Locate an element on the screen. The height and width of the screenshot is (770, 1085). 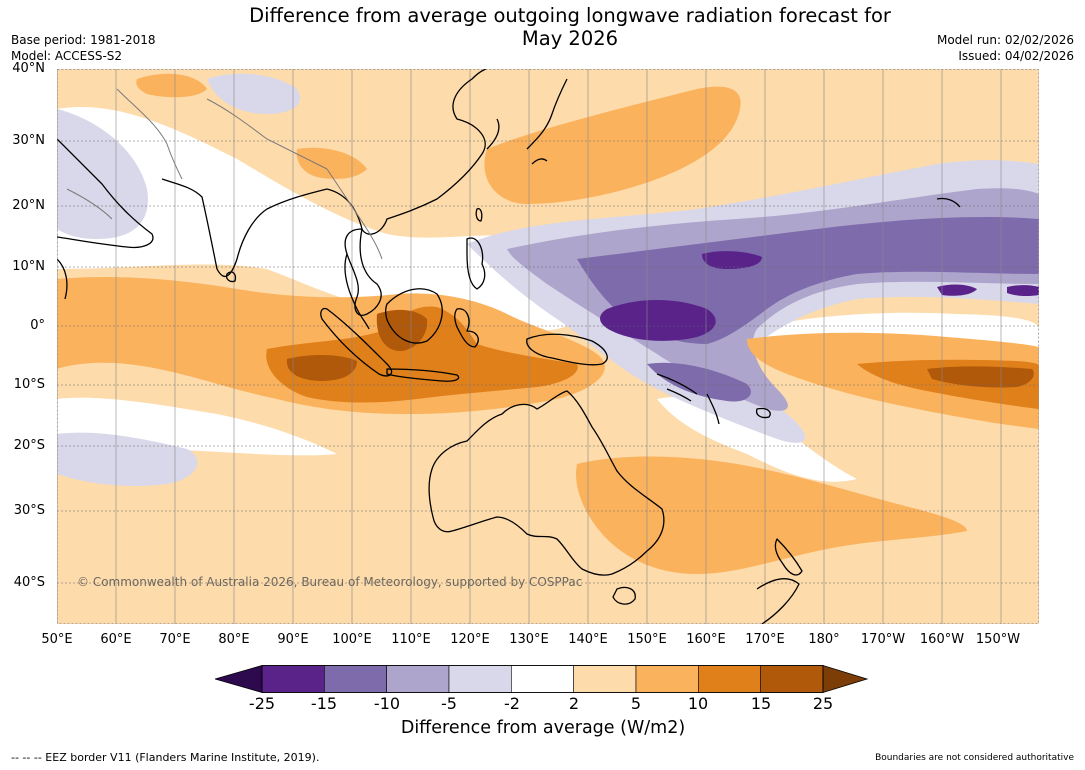
metadata-left: Base period: 1981-2018 Model: ACCESS-S2 is located at coordinates (83, 48).